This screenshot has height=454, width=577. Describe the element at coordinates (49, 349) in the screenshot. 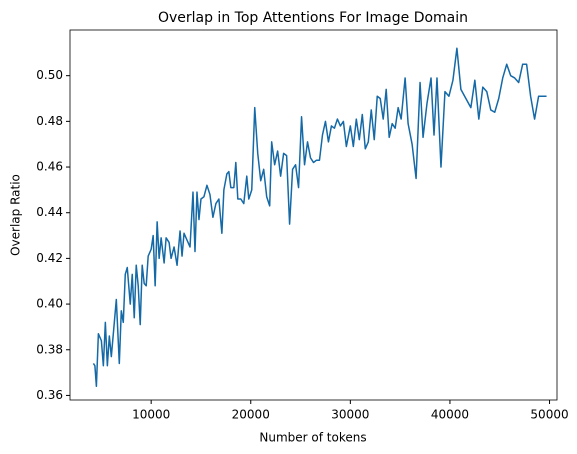

I see `y-tick-label: 0.38` at that location.